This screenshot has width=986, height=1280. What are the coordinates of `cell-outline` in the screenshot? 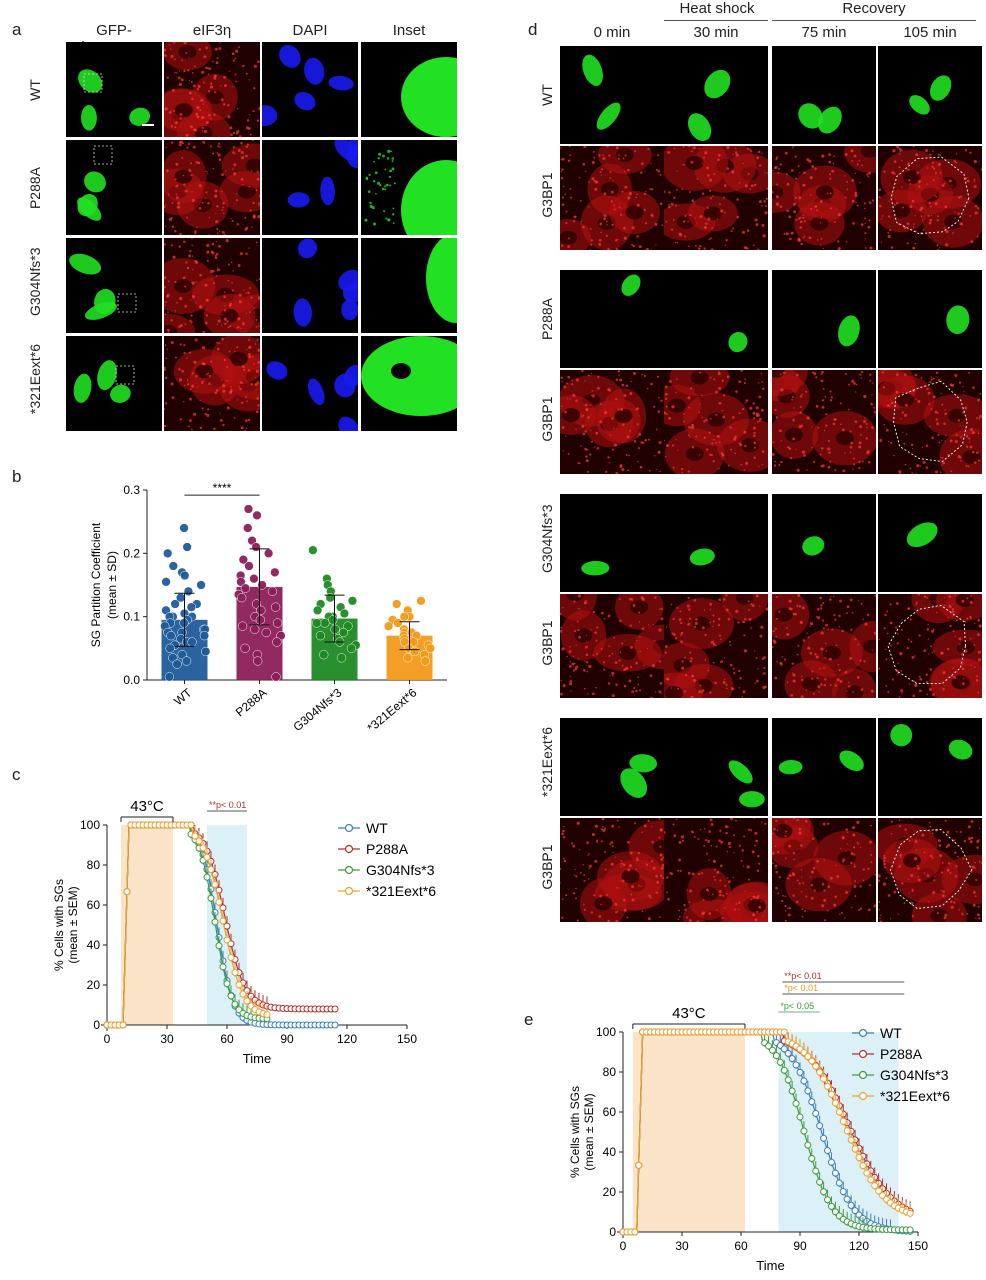 It's located at (930, 195).